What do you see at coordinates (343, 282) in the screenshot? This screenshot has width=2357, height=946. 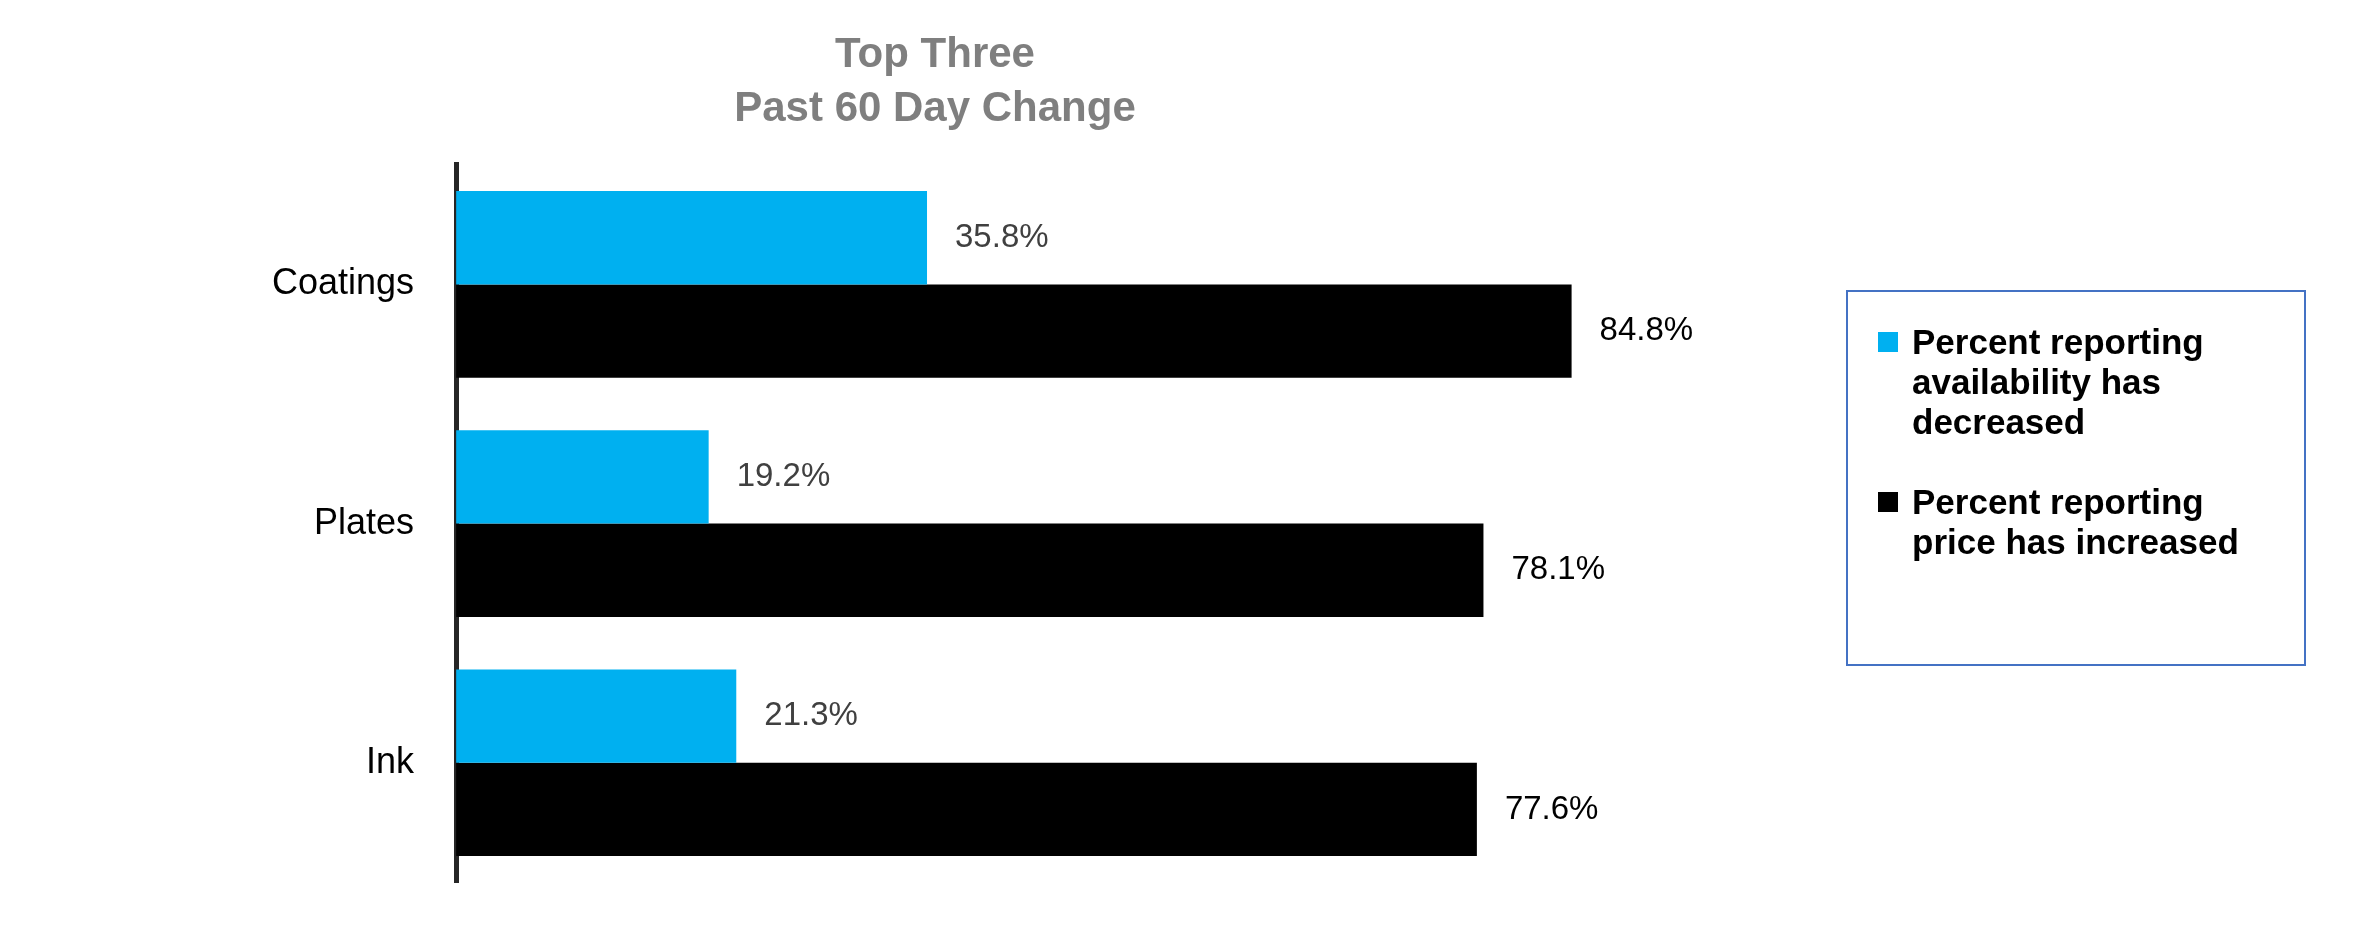 I see `y-tick-label: Coatings` at bounding box center [343, 282].